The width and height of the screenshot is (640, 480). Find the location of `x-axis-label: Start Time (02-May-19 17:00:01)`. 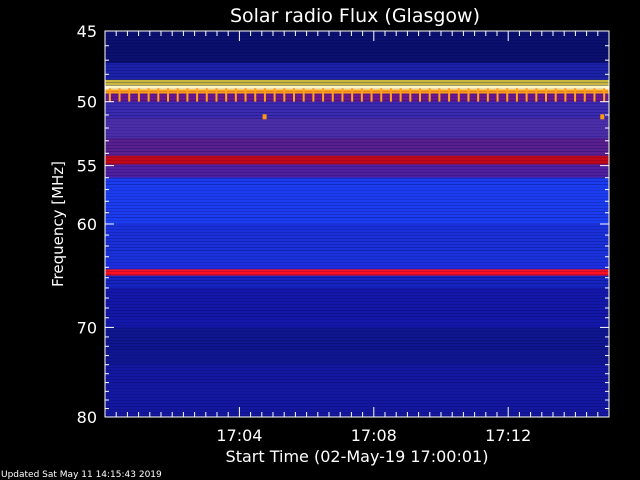

x-axis-label: Start Time (02-May-19 17:00:01) is located at coordinates (357, 456).